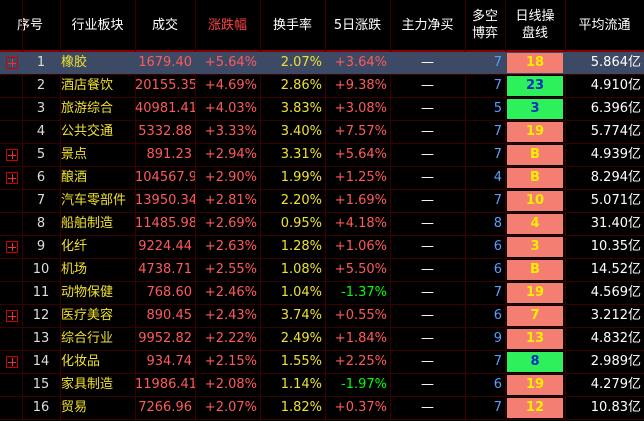 This screenshot has height=421, width=644. I want to click on table-row: 10 机场 4738.71 +2.55% 1.08% +5.50% — 6 B 14.52亿, so click(322, 270).